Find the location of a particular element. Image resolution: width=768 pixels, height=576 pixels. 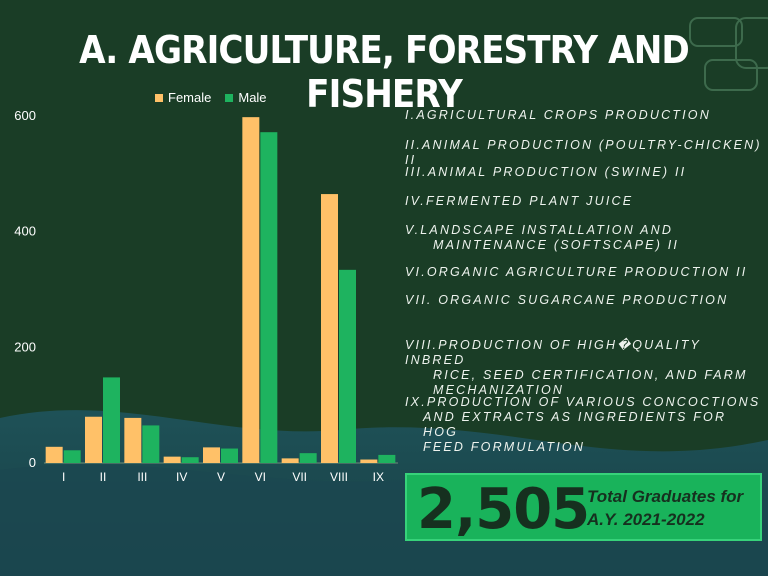

bar-female-I is located at coordinates (54, 454).